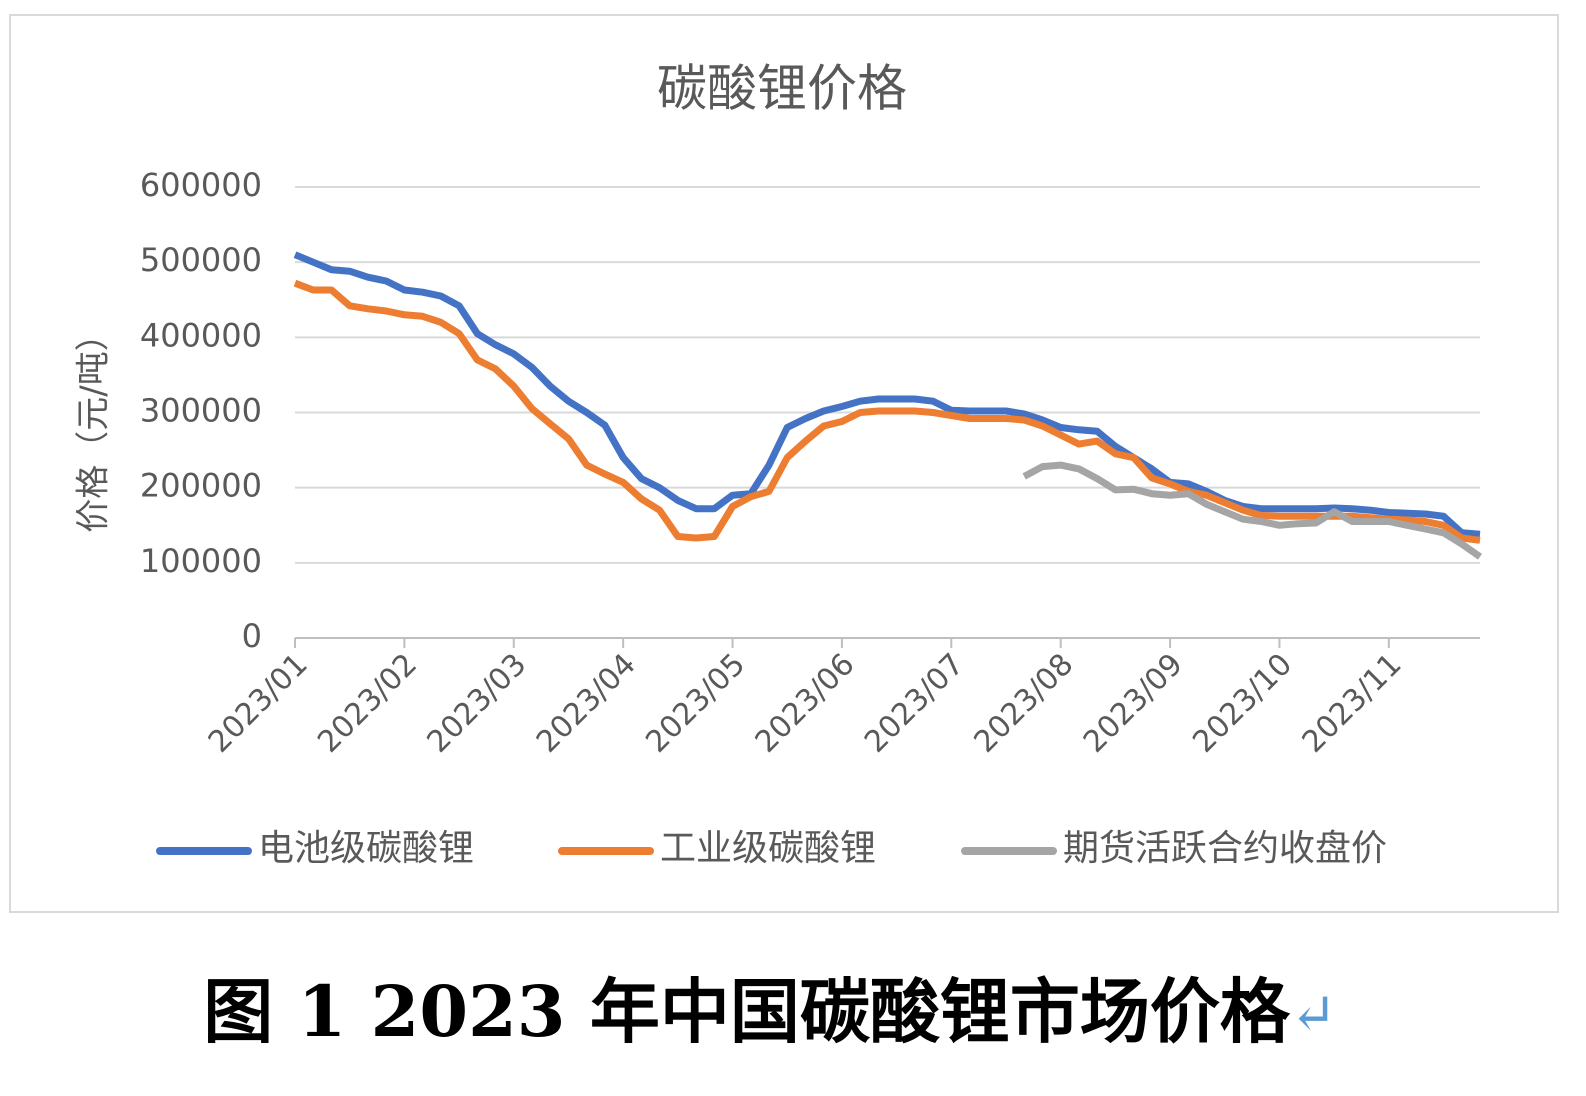  What do you see at coordinates (201, 260) in the screenshot?
I see `y-tick-label: 500000` at bounding box center [201, 260].